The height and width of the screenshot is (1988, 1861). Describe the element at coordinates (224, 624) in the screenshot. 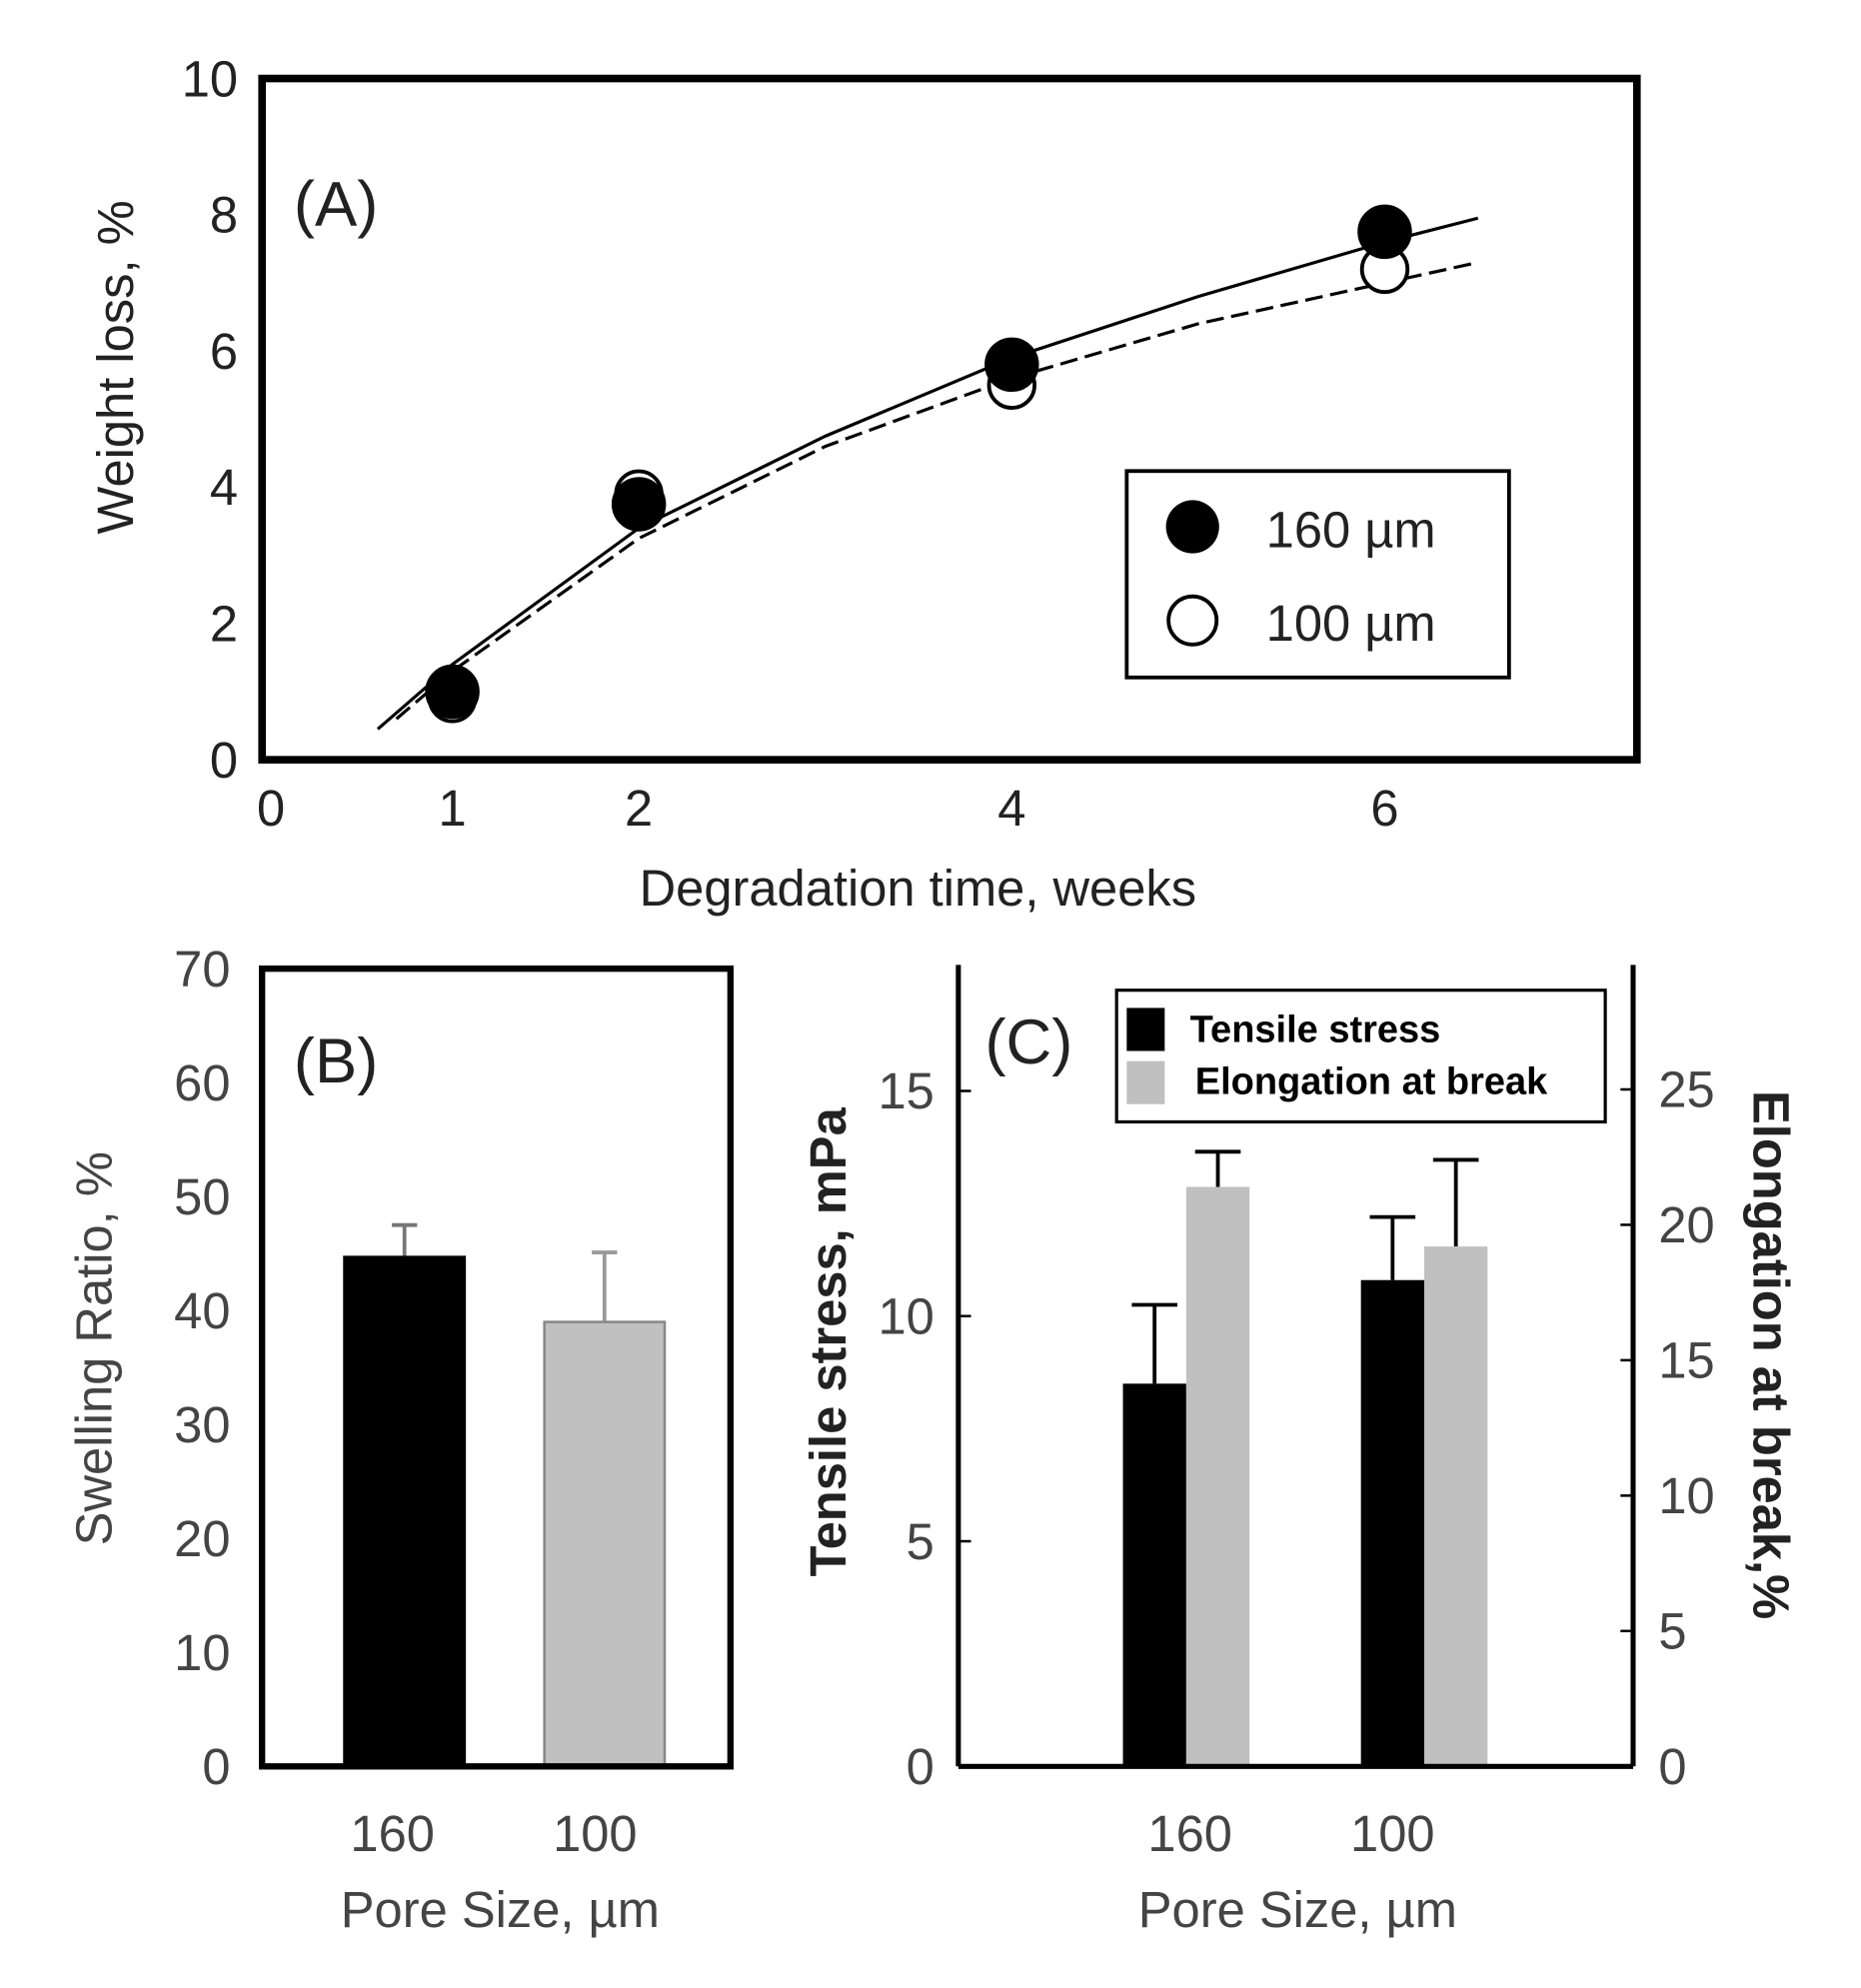

I see `y-tick-label: 2` at that location.